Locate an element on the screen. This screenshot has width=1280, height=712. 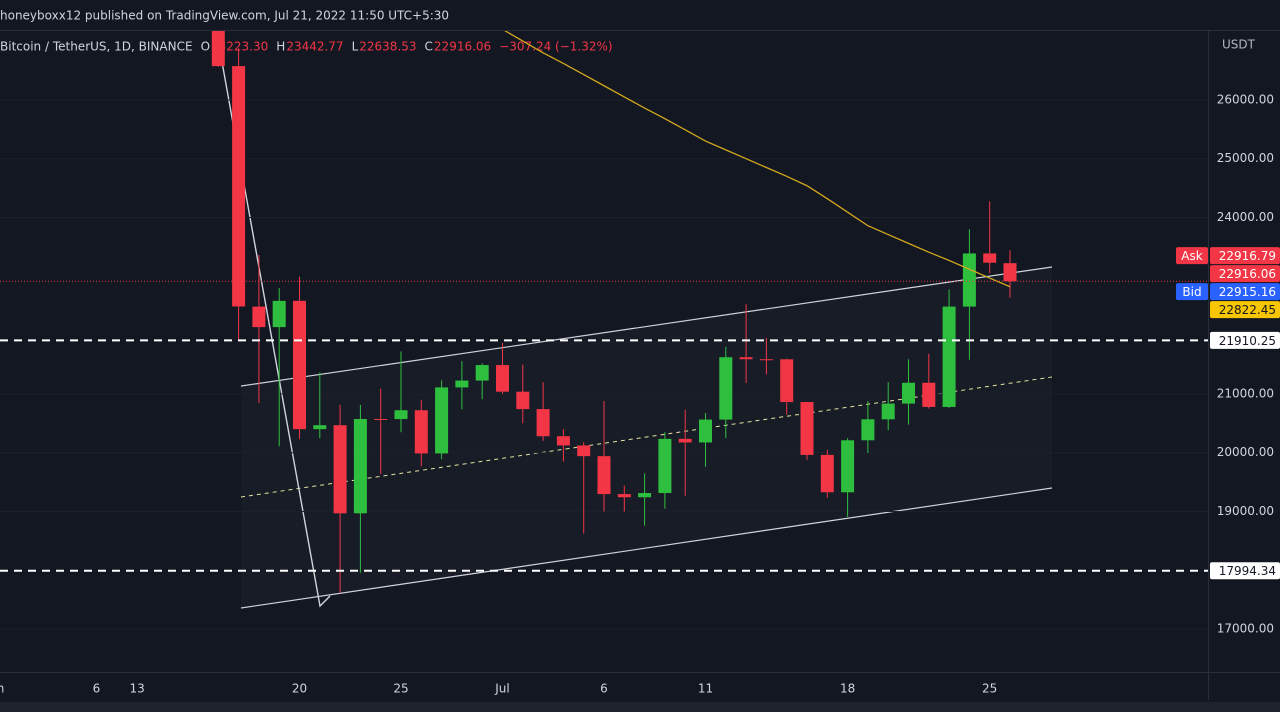
bottom-bar is located at coordinates (640, 707).